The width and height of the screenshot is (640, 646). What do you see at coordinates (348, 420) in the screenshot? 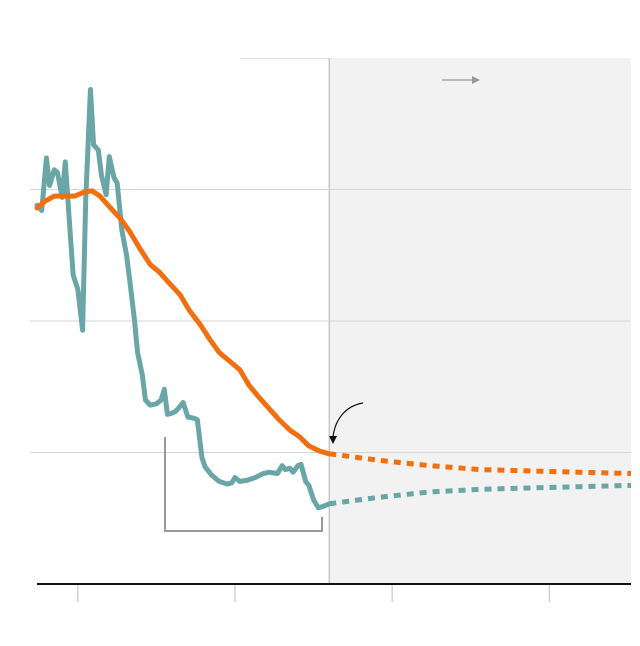
I see `callout-arrow` at bounding box center [348, 420].